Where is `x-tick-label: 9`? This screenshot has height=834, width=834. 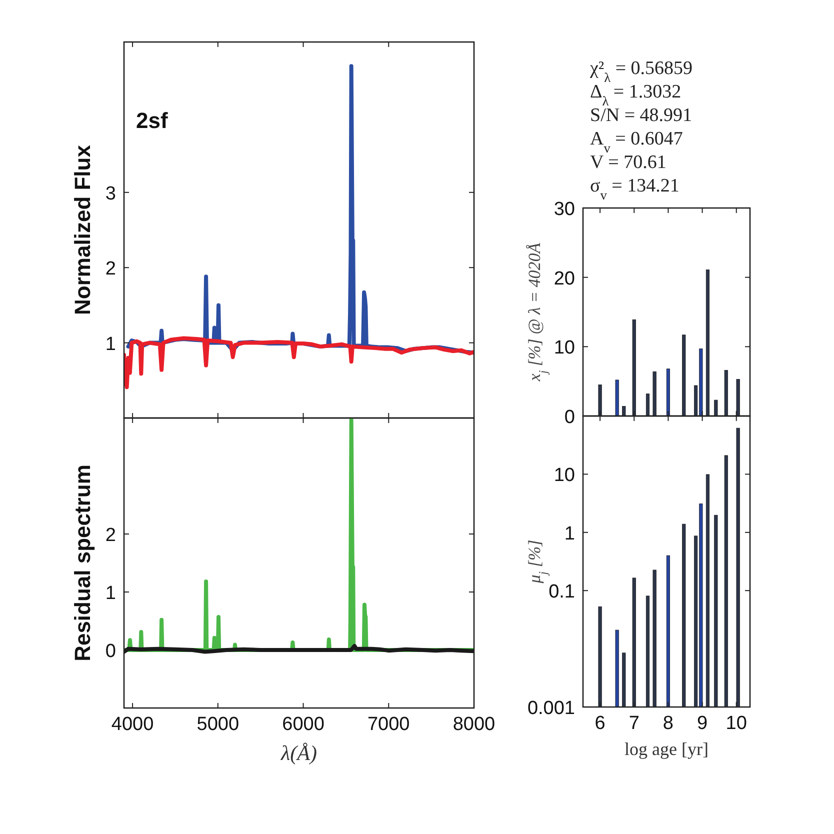 x-tick-label: 9 is located at coordinates (702, 723).